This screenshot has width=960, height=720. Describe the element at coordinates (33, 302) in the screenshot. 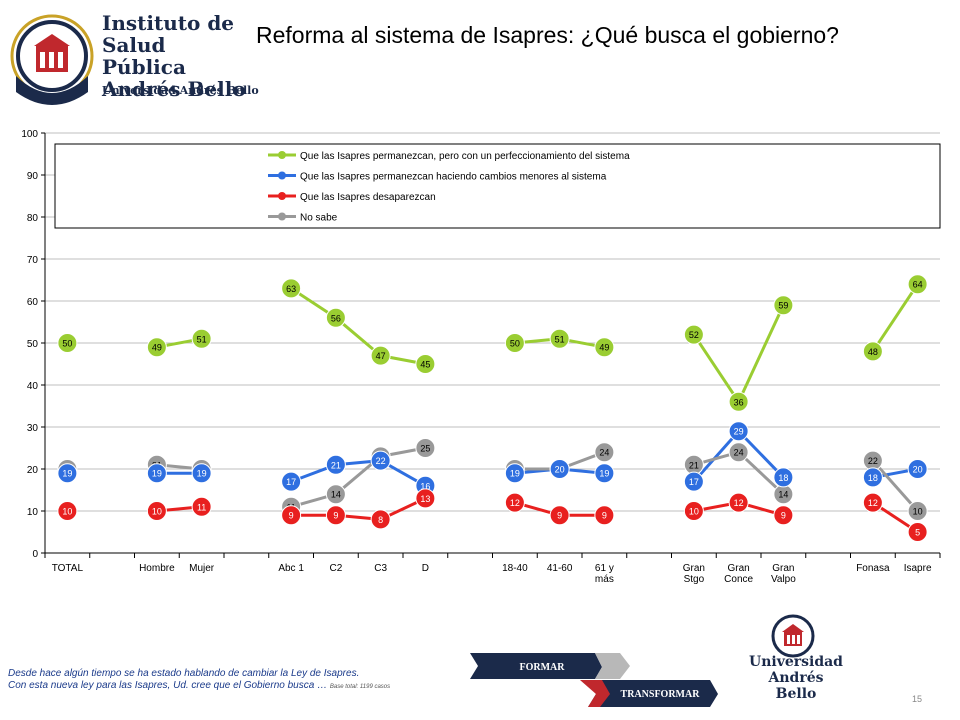

I see `y-tick-label: 60` at that location.